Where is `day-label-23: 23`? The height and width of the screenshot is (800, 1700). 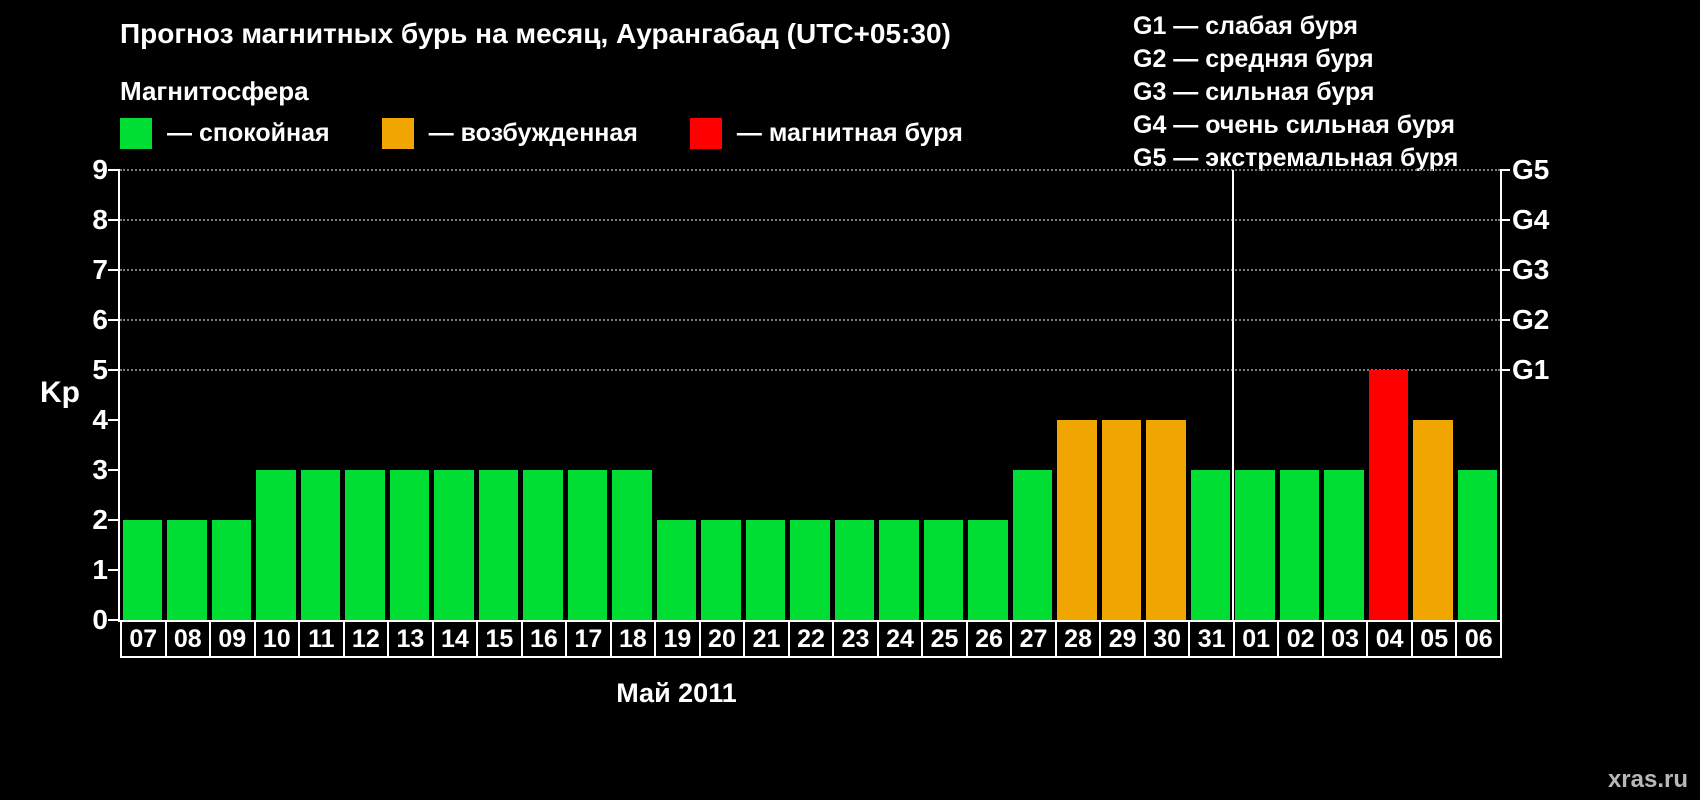
day-label-23: 23 is located at coordinates (855, 639).